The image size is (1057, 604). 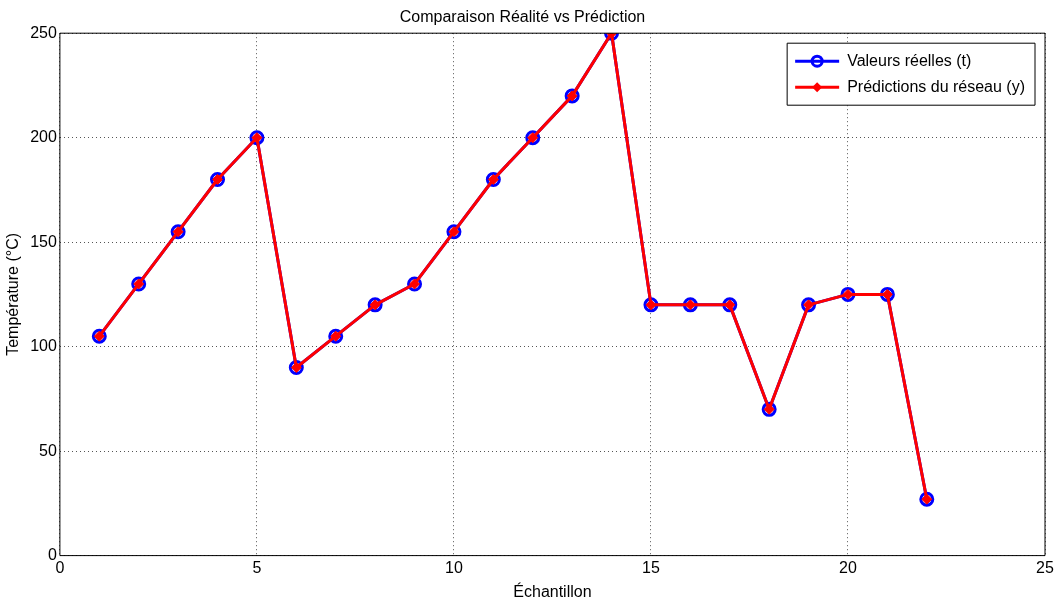 I want to click on y-tick-label: 100, so click(x=43, y=346).